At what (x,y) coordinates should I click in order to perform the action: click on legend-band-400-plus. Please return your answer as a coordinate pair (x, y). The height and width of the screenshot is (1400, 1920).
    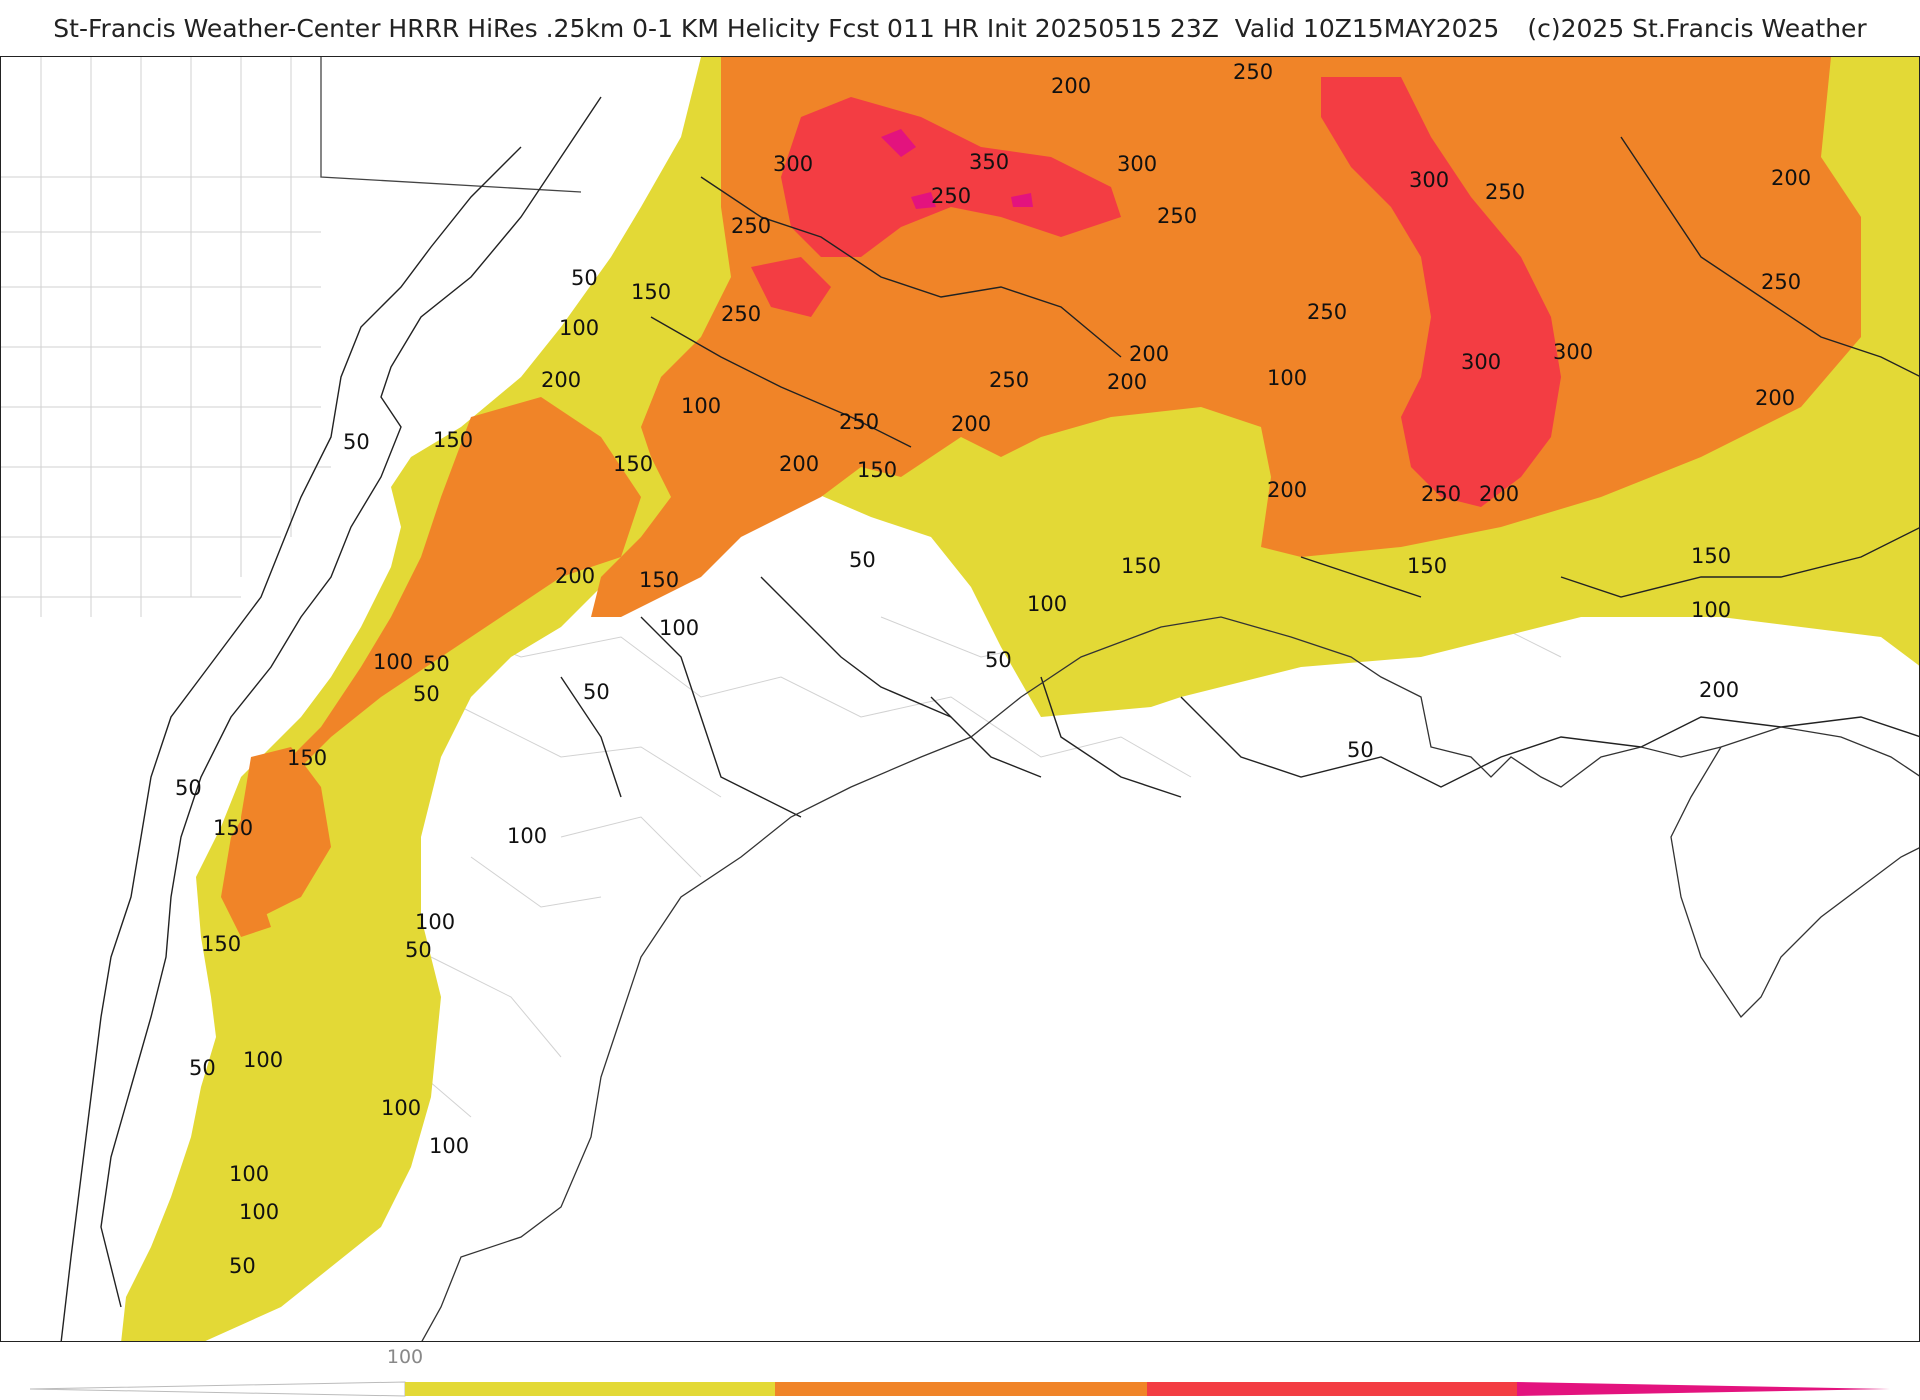
    Looking at the image, I should click on (1703, 1389).